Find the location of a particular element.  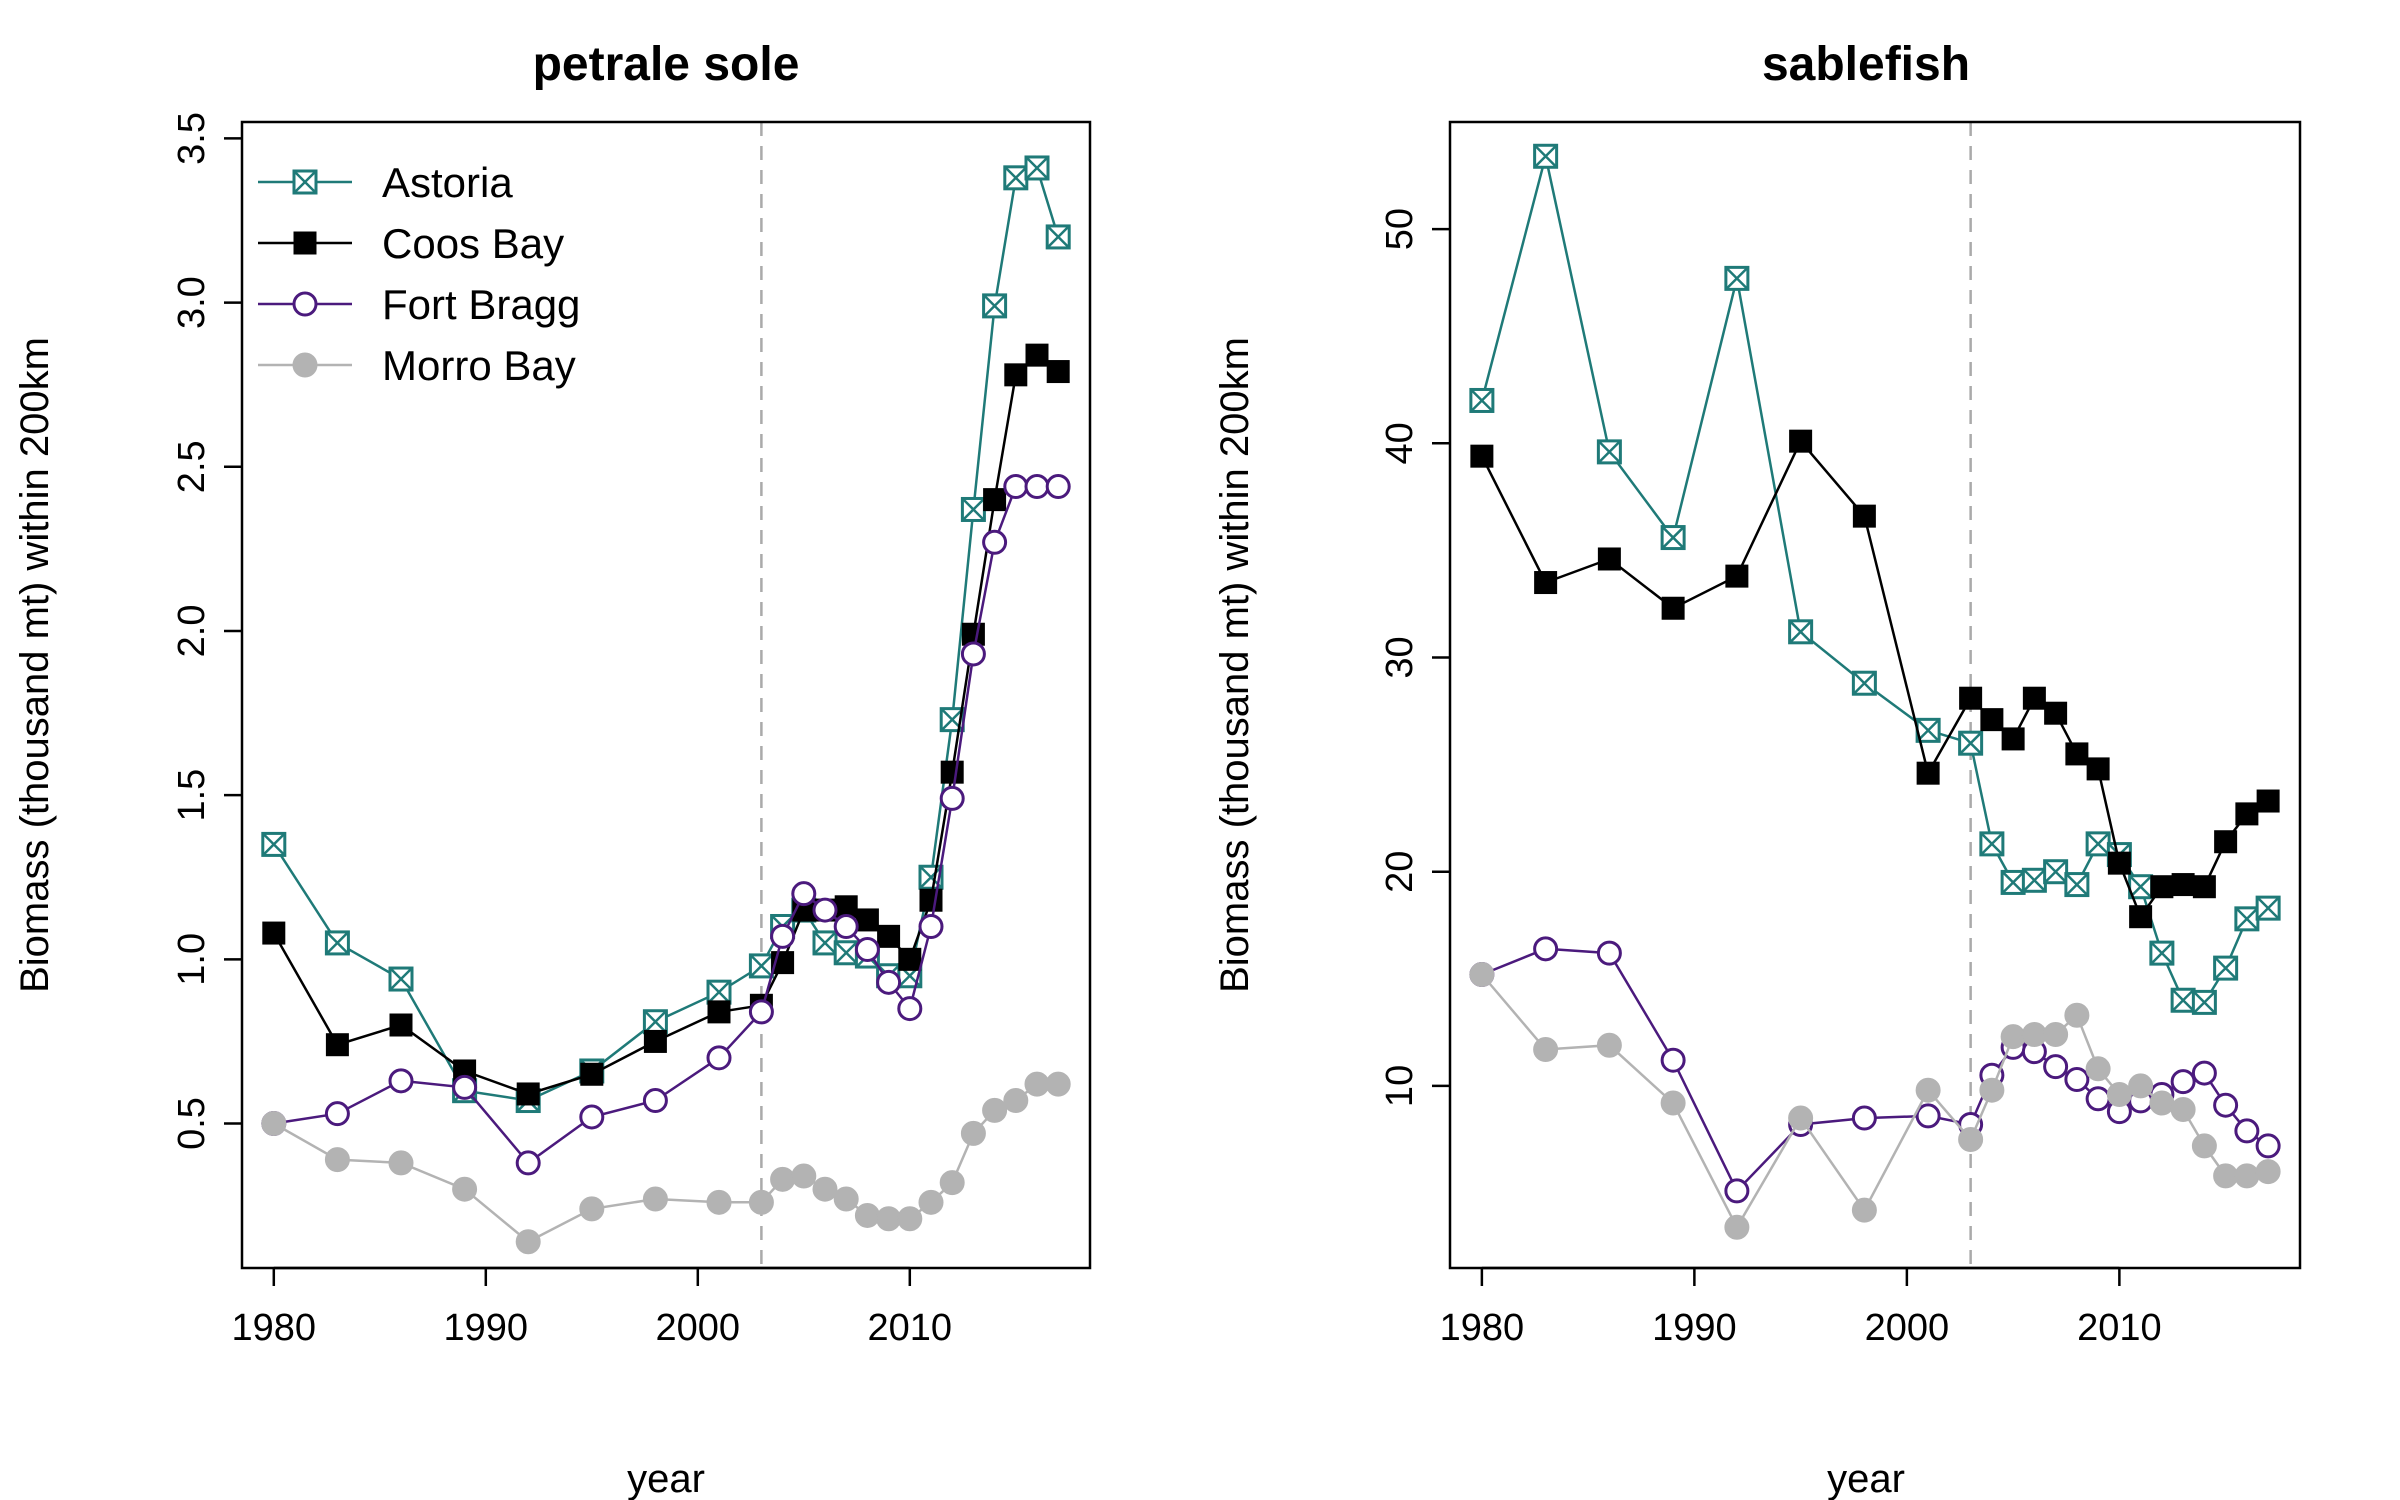

y-tick-label: 30 is located at coordinates (1400, 657).